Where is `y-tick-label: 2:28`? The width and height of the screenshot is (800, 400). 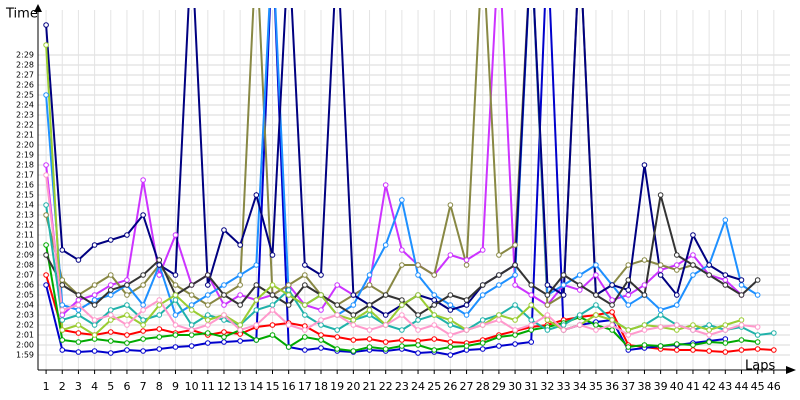
y-tick-label: 2:28 is located at coordinates (25, 65).